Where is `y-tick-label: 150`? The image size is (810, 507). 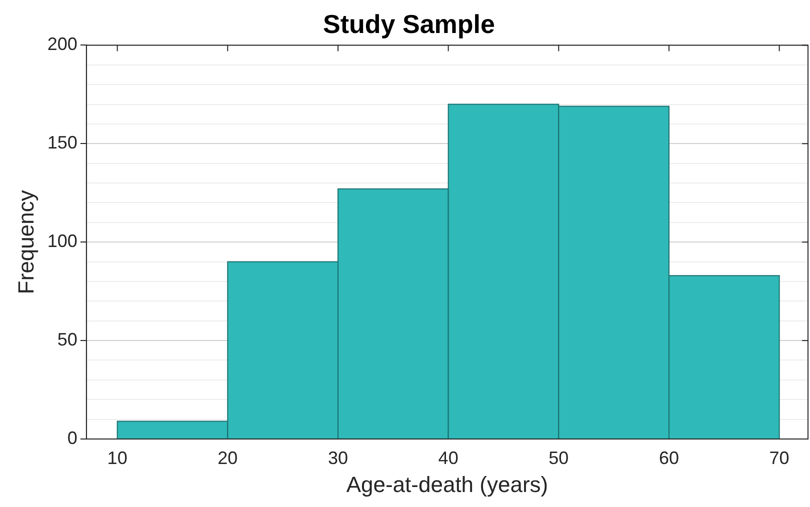 y-tick-label: 150 is located at coordinates (62, 142).